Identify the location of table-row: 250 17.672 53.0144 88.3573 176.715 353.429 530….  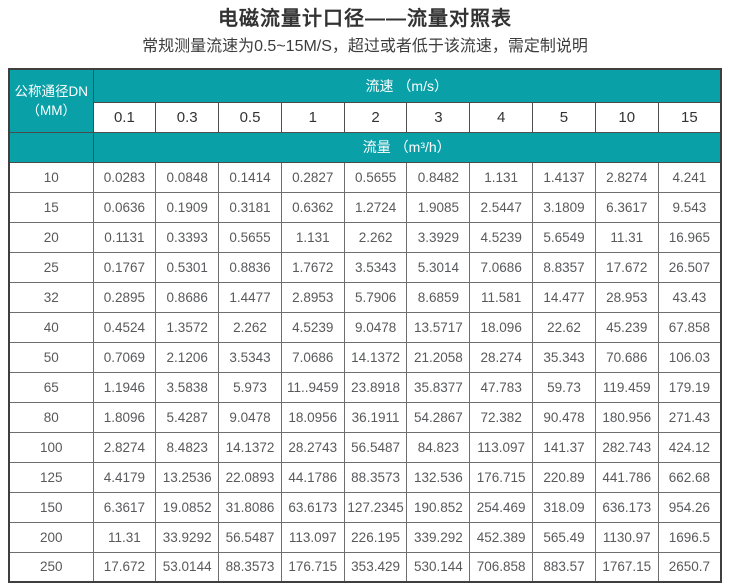
(365, 567).